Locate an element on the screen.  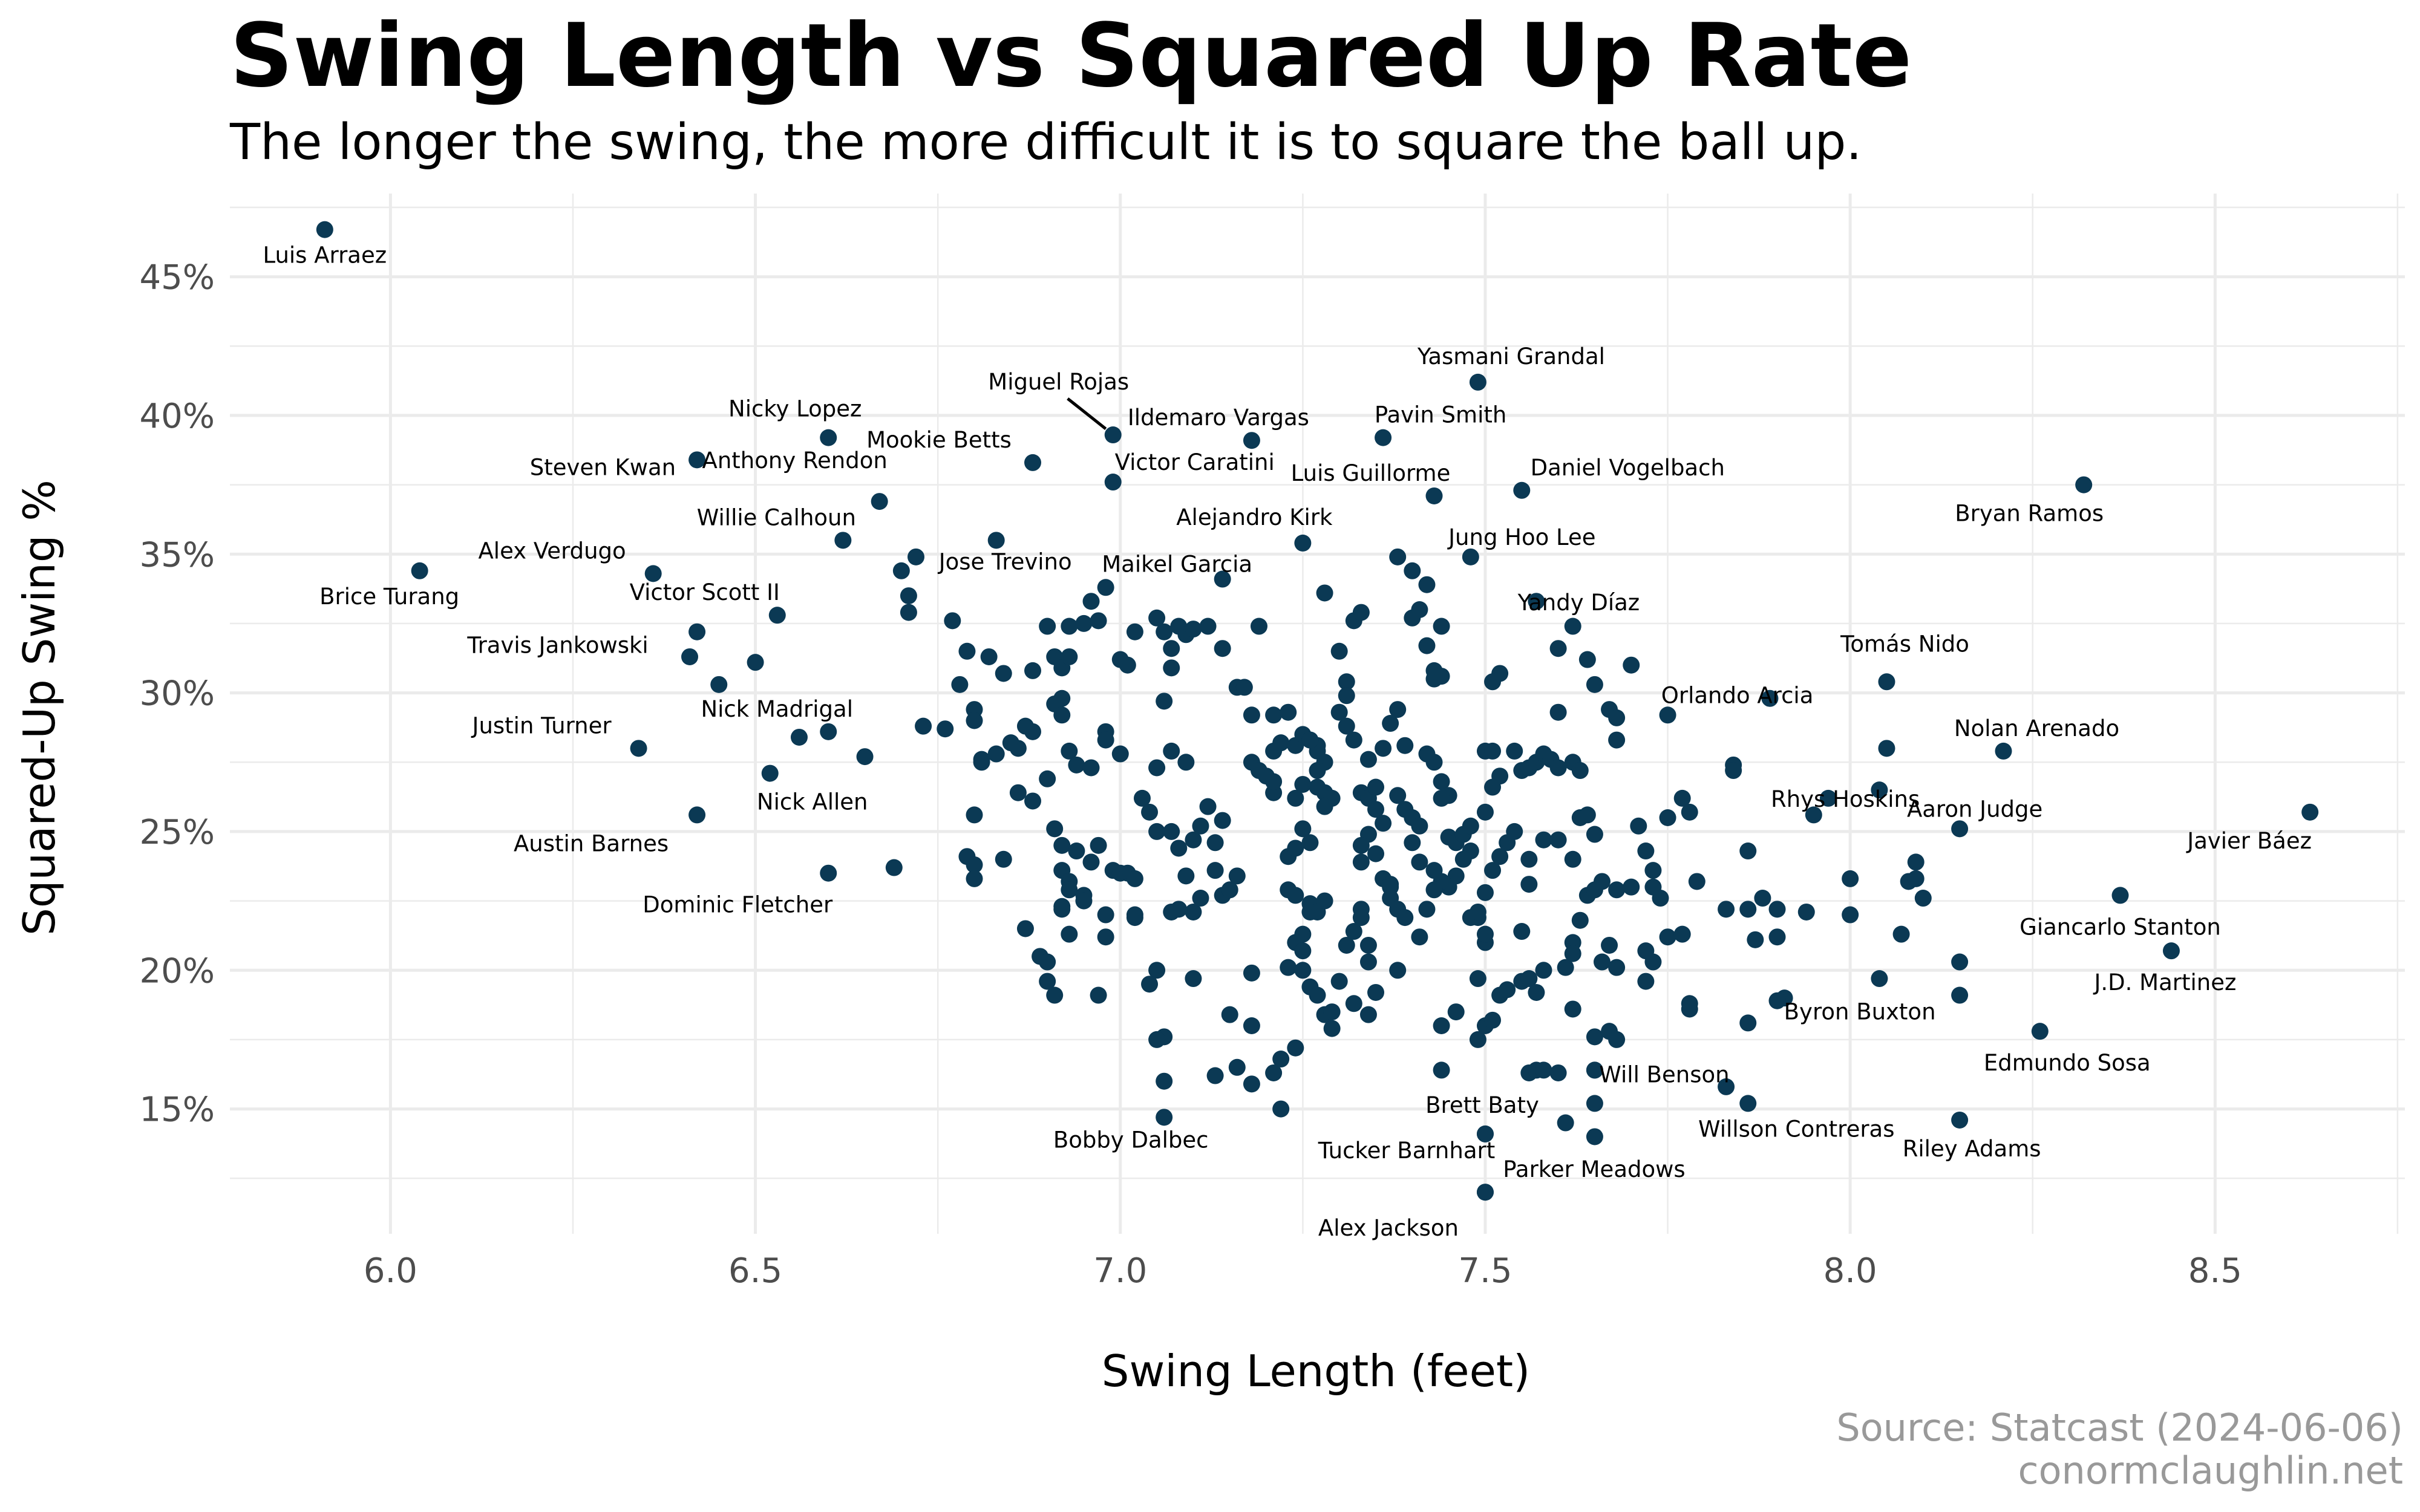
point-label: Orlando Arcia is located at coordinates (1737, 695).